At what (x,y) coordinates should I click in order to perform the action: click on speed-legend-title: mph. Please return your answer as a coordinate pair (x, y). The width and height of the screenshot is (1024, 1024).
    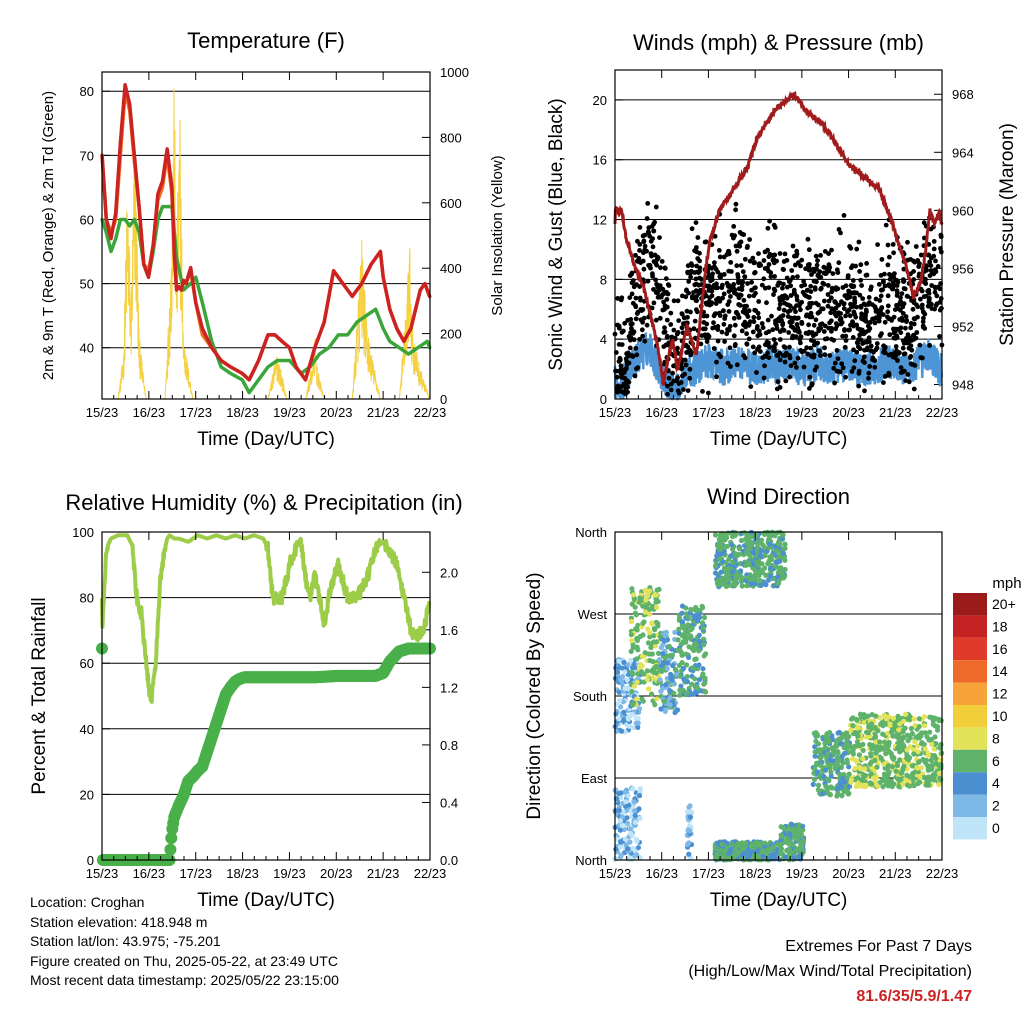
    Looking at the image, I should click on (1006, 583).